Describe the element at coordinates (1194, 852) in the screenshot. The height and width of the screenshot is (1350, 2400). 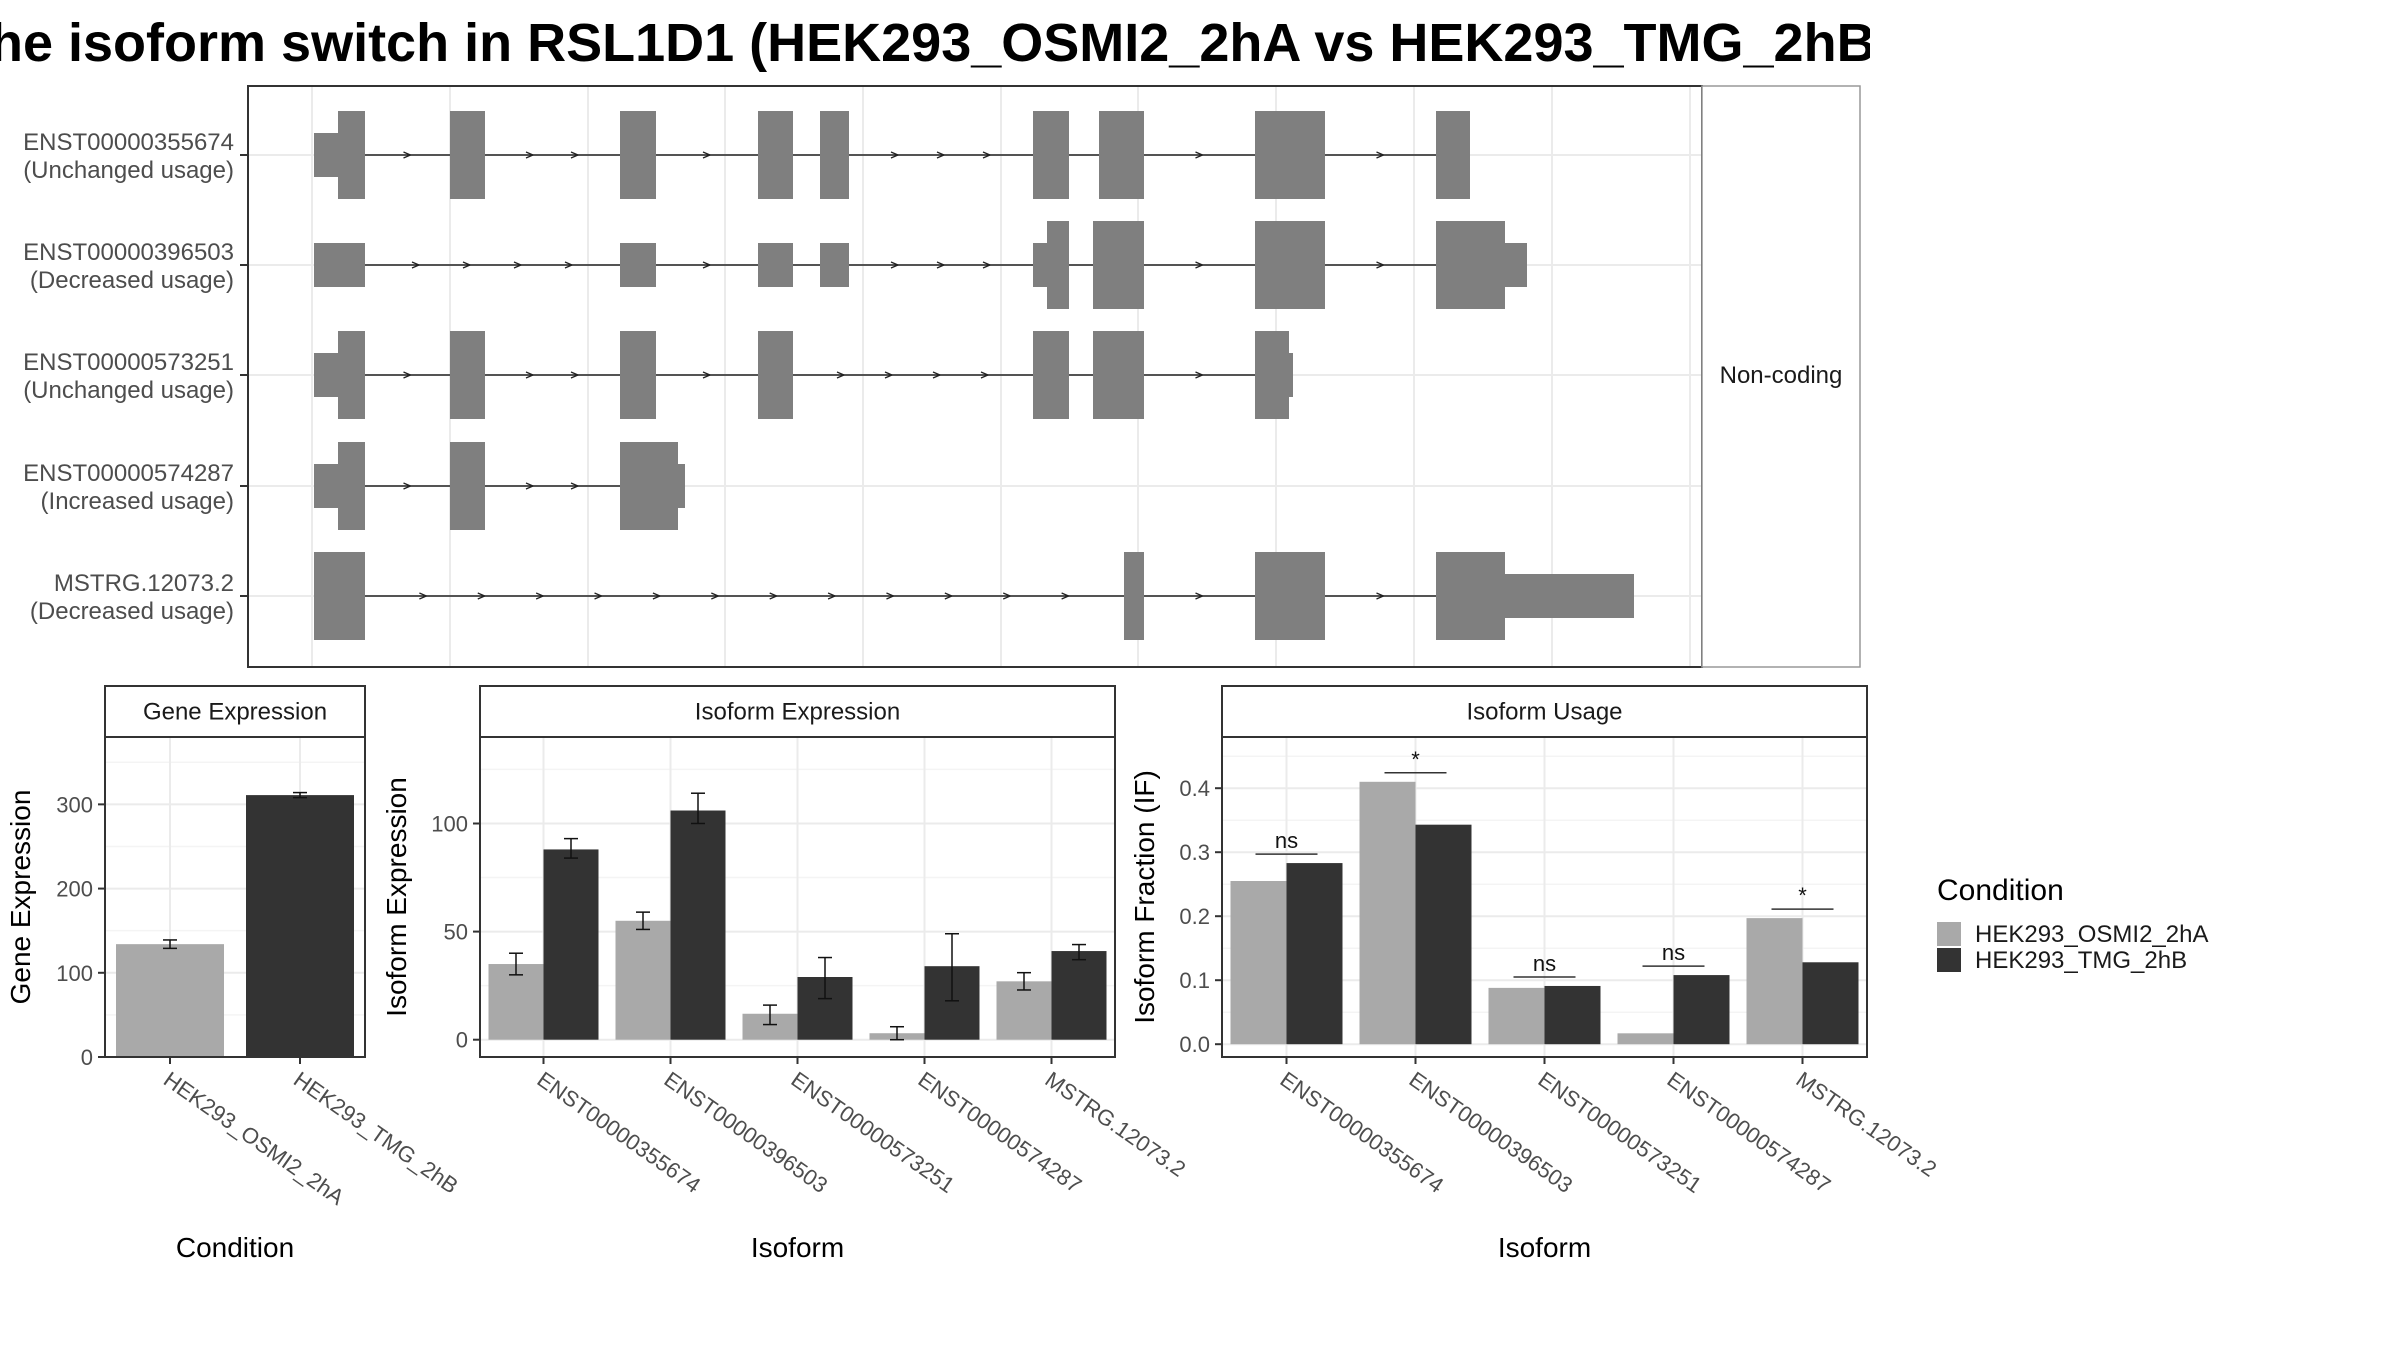
I see `y-tick-label: 0.3` at that location.